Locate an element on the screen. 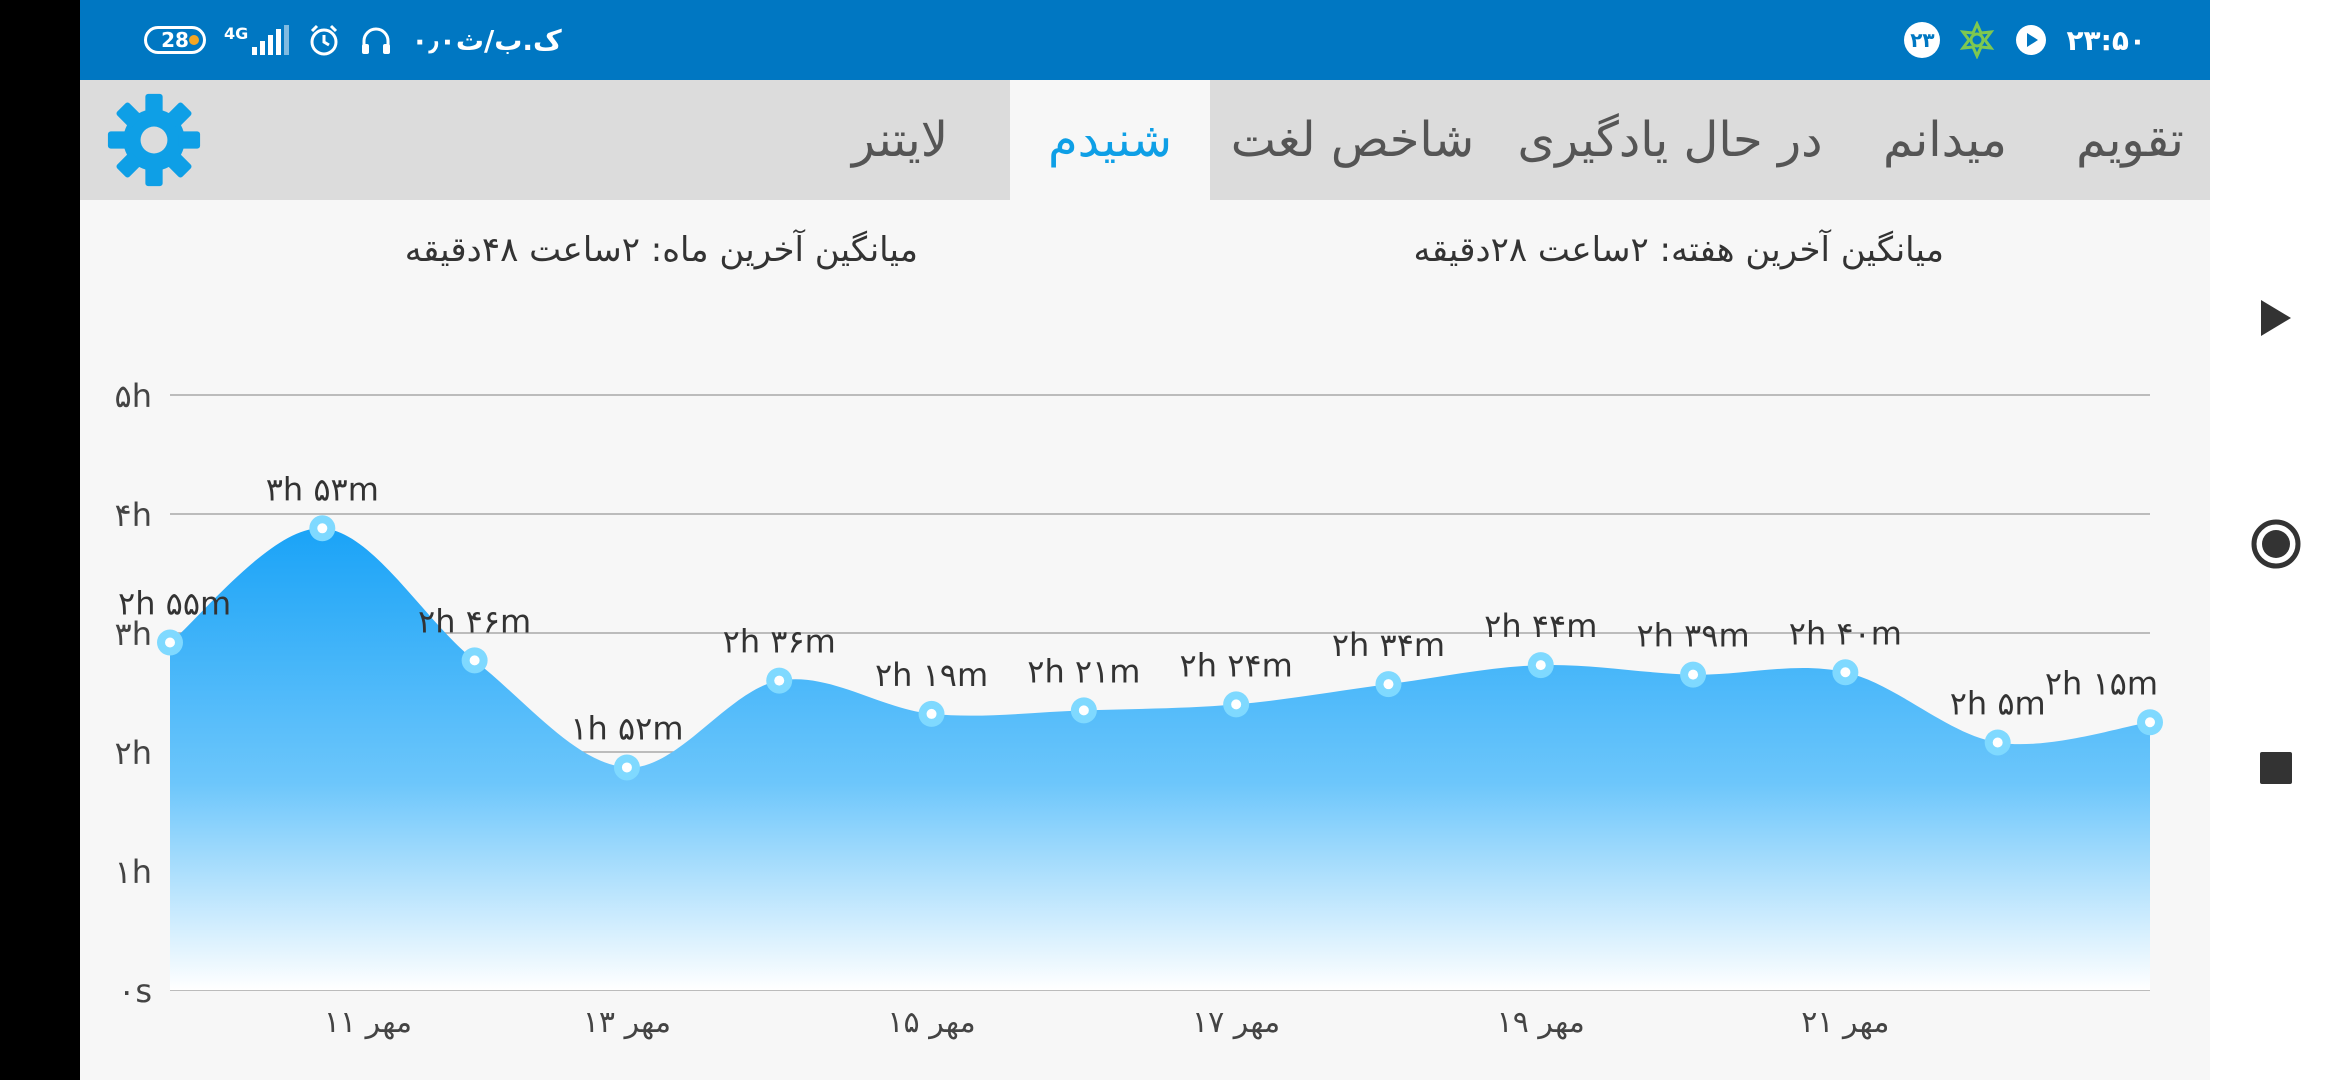 The height and width of the screenshot is (1080, 2340). y-axis-labels: ۰s ۱h ۲h ۳h ۴h ۵h is located at coordinates (133, 693).